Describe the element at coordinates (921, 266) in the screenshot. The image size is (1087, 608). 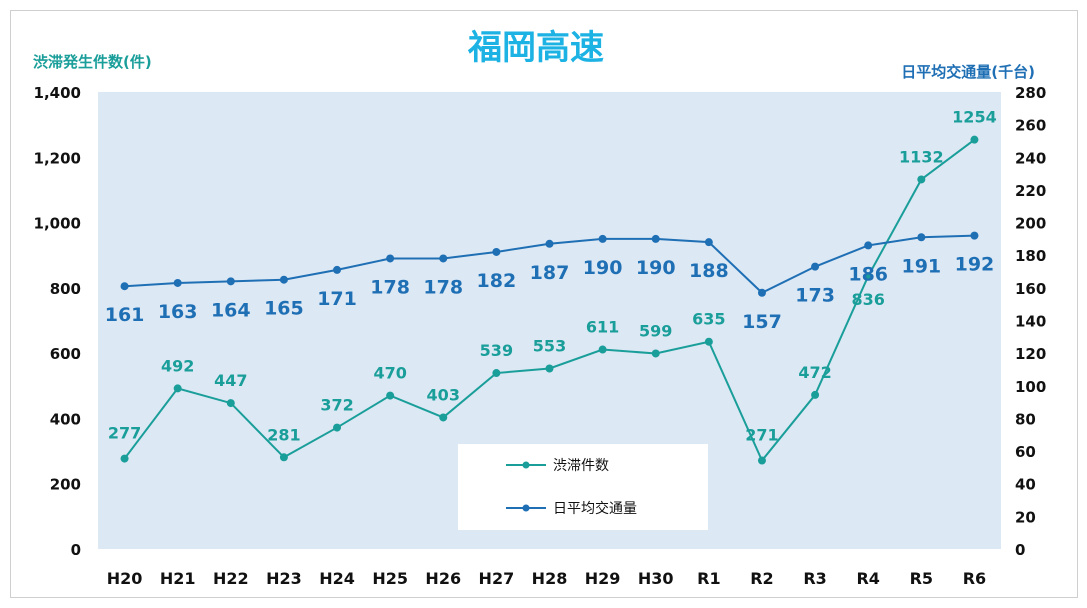
I see `traffic-data-label: 191` at that location.